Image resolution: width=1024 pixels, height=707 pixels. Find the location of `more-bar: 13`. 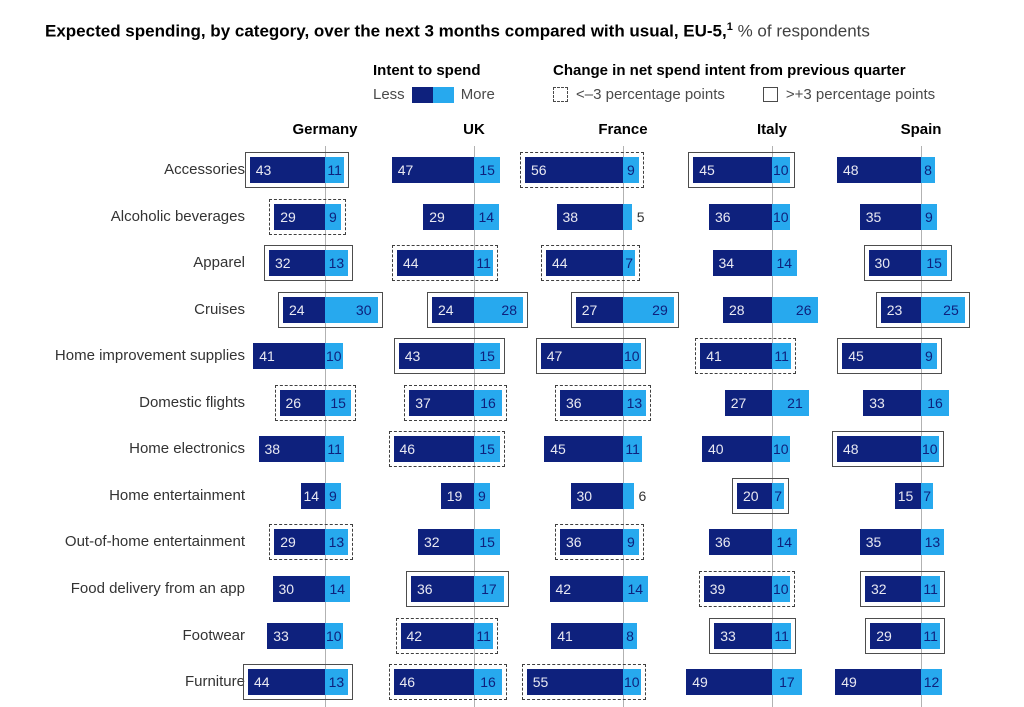

more-bar: 13 is located at coordinates (336, 542).